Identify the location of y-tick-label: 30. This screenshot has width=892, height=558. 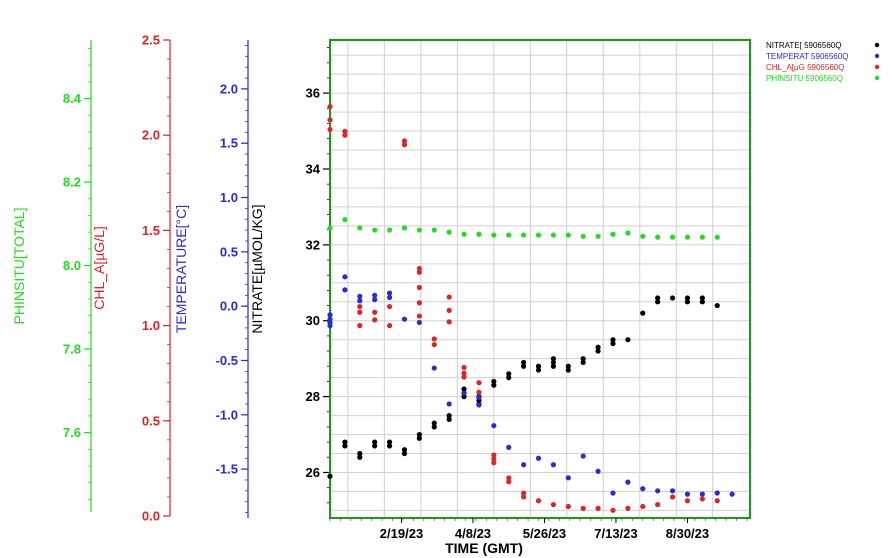
(313, 320).